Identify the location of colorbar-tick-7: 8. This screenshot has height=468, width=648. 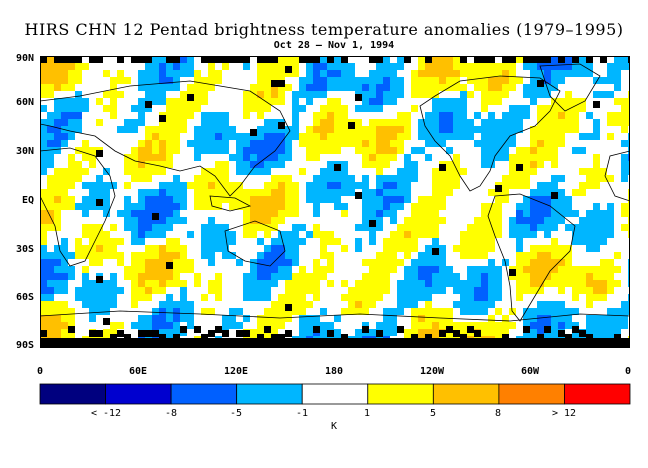
(498, 413).